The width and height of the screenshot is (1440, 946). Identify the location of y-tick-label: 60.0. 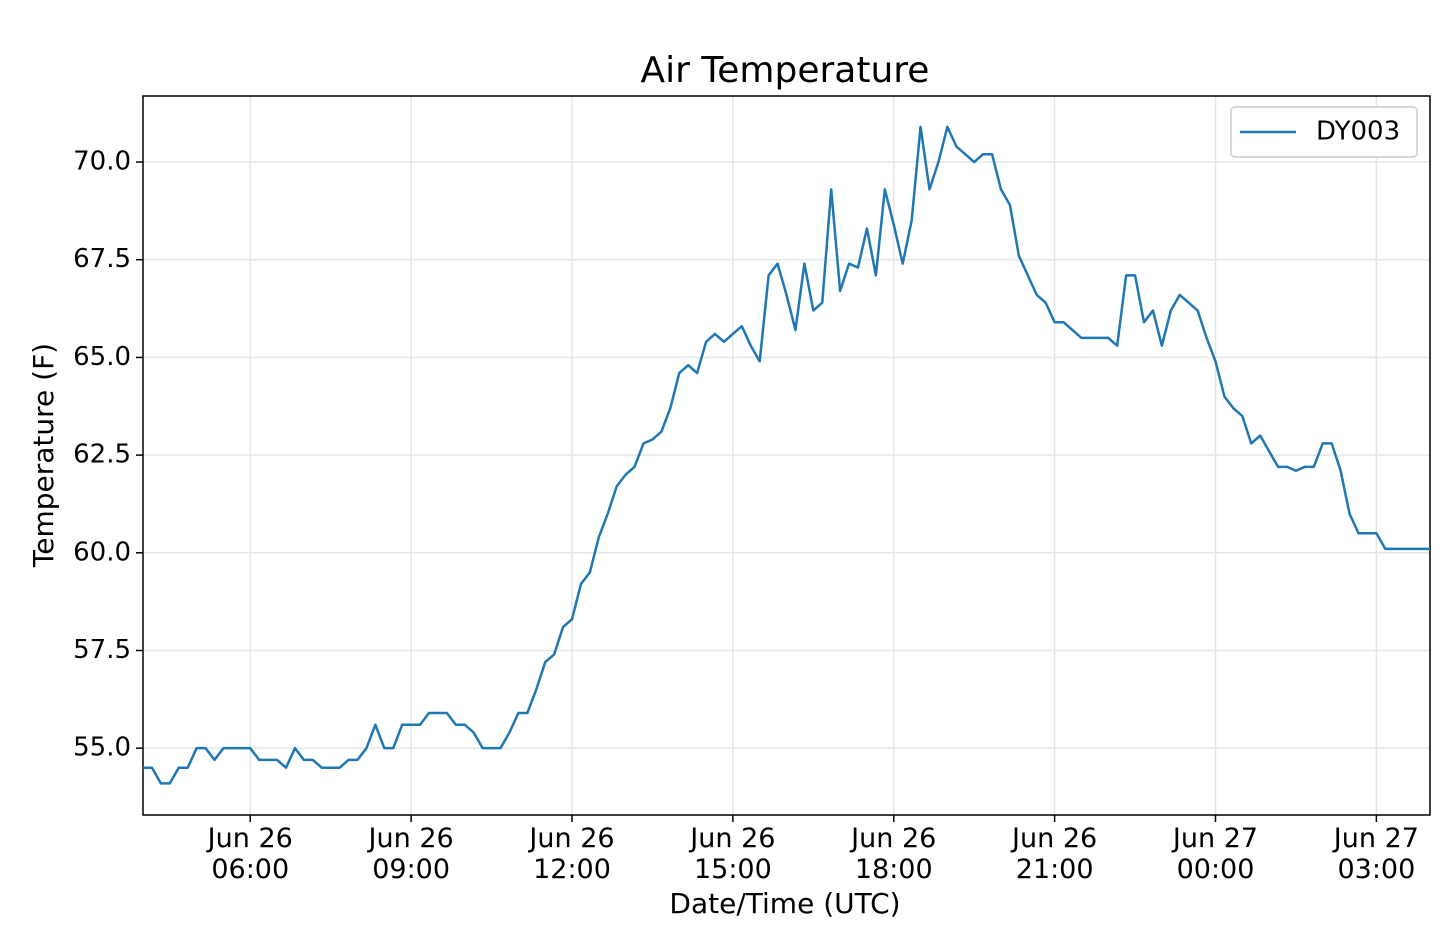
(102, 552).